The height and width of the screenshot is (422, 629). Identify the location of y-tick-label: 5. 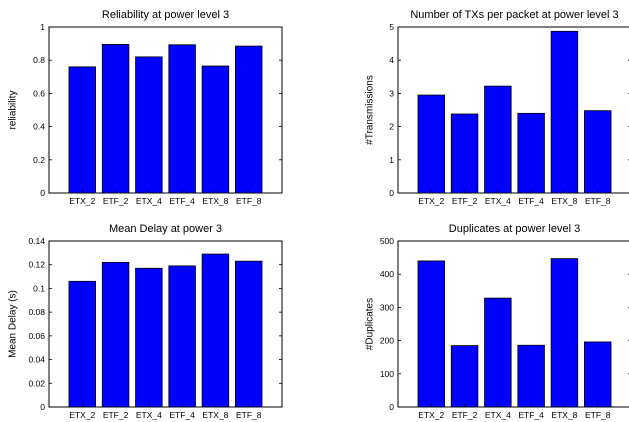
(391, 27).